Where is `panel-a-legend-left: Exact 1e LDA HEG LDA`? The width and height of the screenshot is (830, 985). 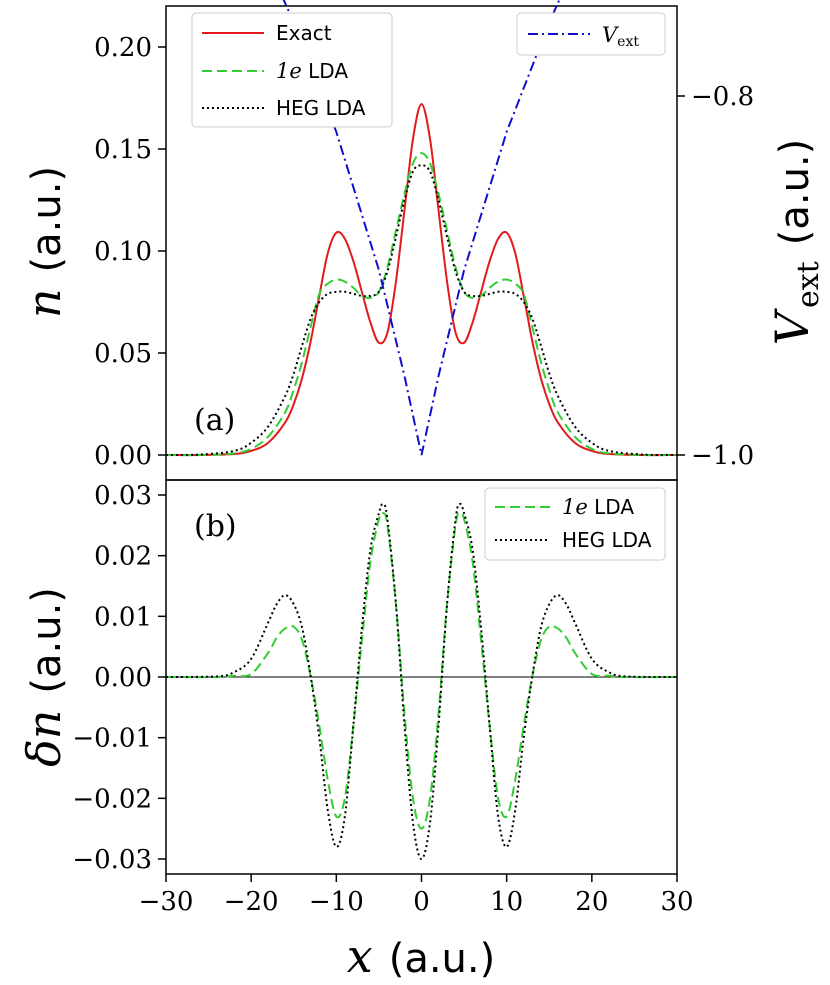 panel-a-legend-left: Exact 1e LDA HEG LDA is located at coordinates (292, 70).